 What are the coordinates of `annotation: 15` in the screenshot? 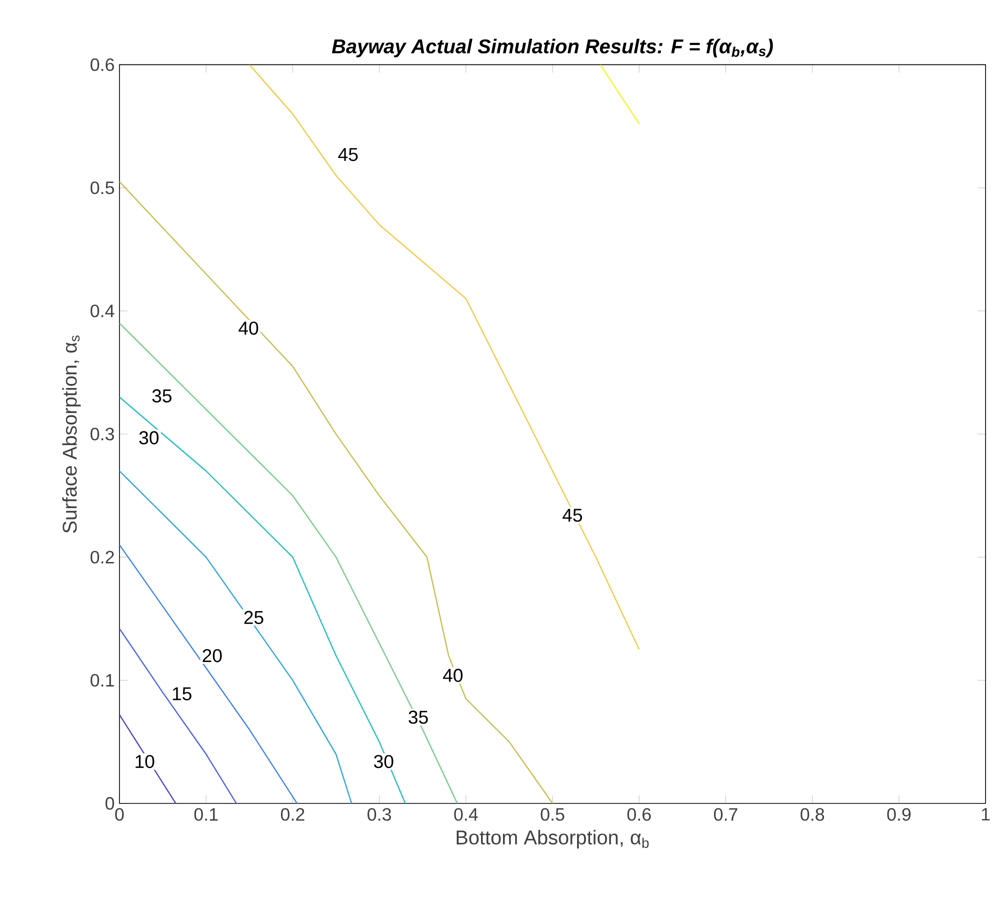 It's located at (182, 693).